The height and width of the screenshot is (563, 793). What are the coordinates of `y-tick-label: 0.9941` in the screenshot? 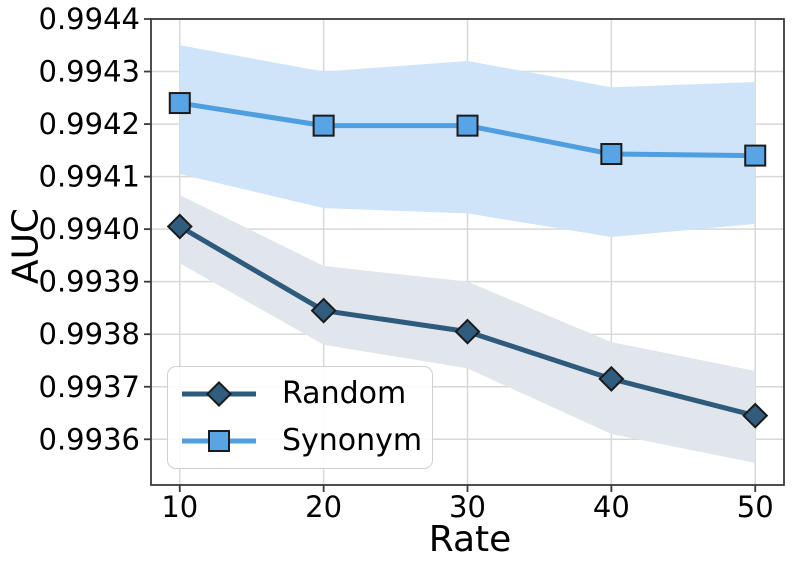 It's located at (89, 177).